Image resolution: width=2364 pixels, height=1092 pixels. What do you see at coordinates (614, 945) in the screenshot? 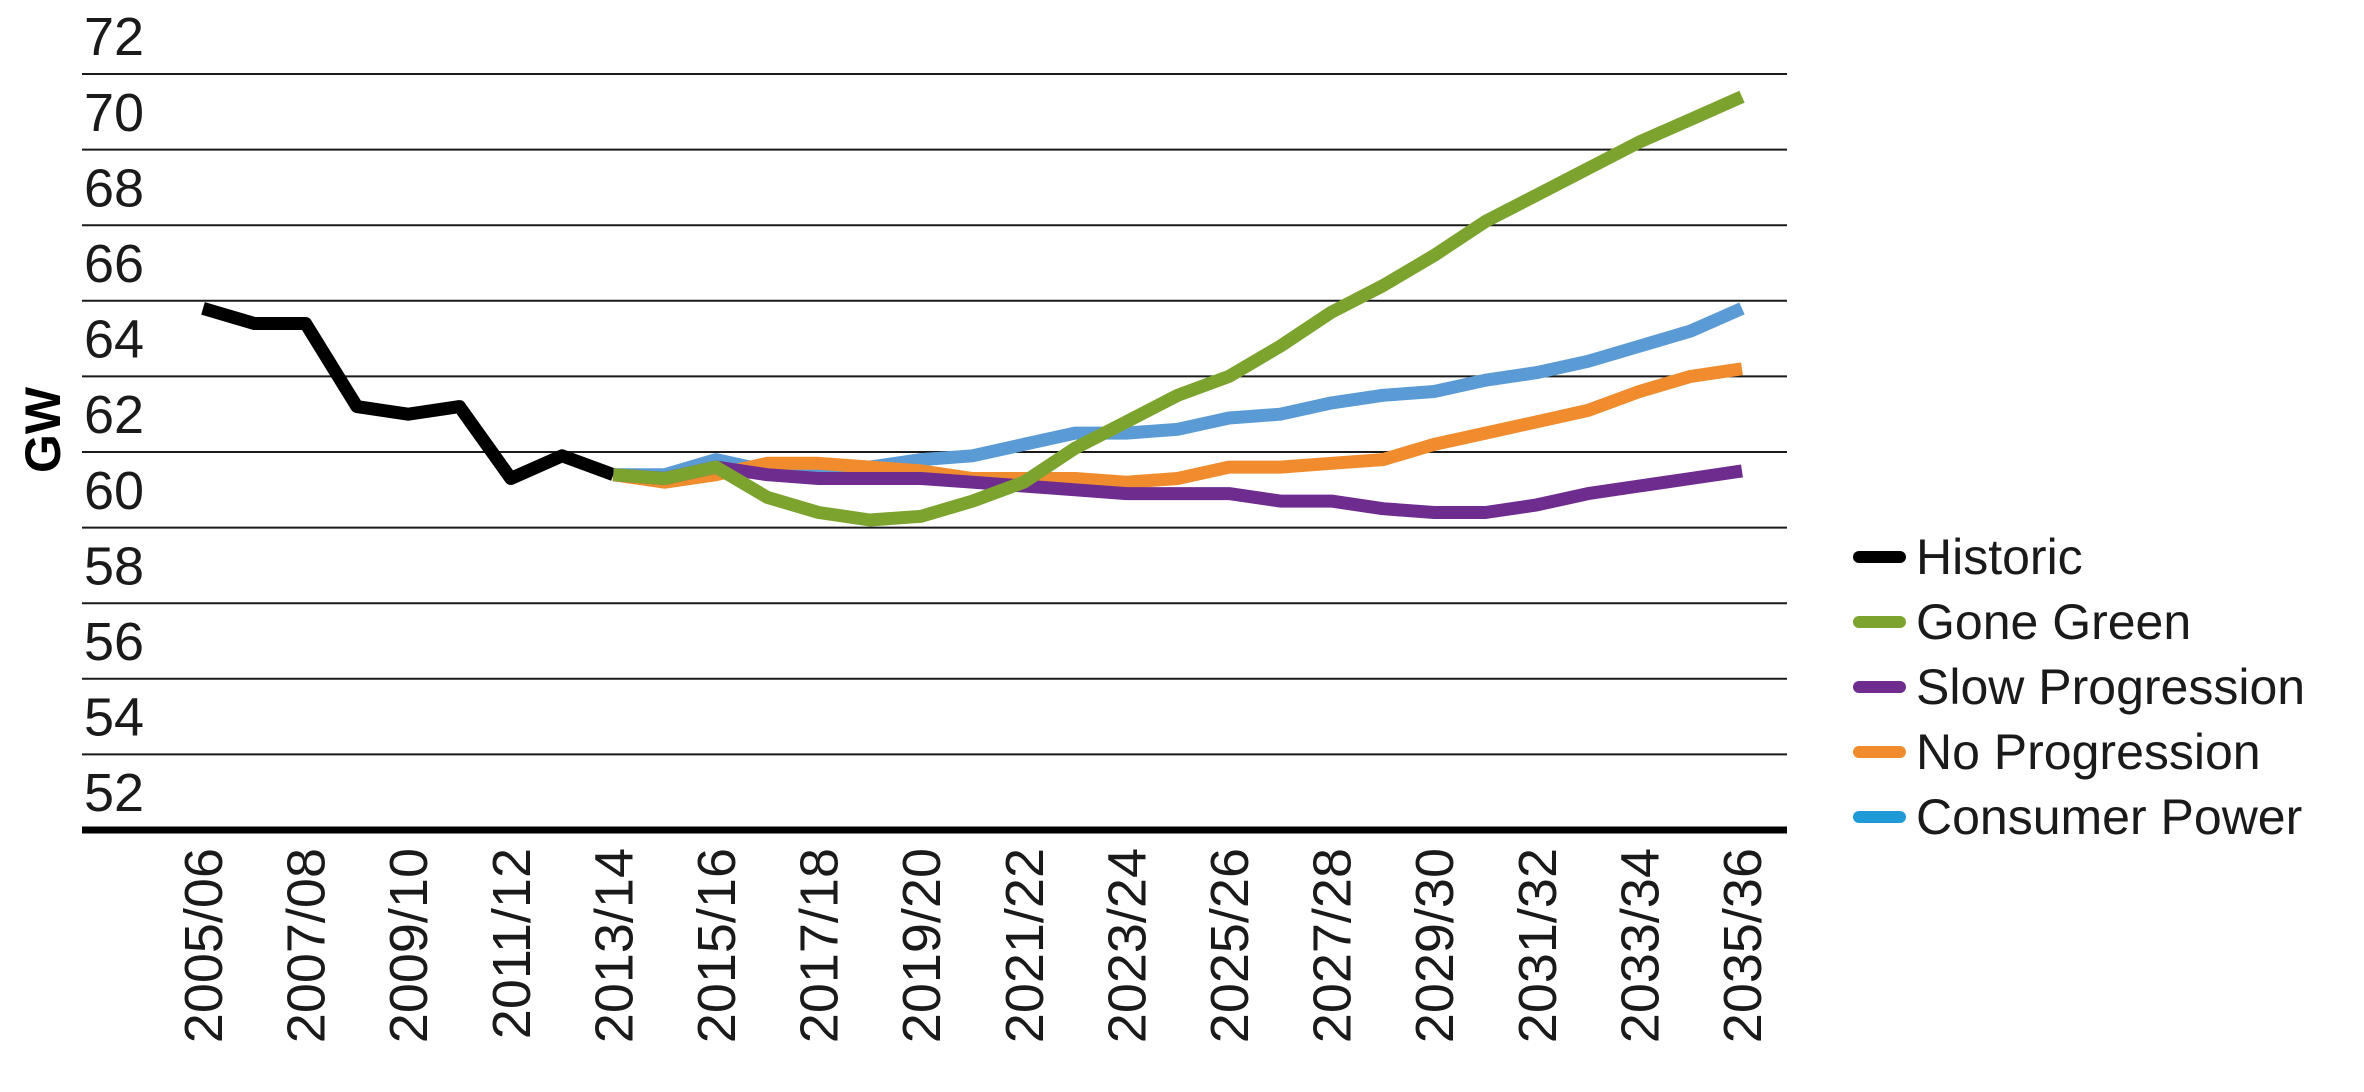
I see `x-tick-label: 2013/14` at bounding box center [614, 945].